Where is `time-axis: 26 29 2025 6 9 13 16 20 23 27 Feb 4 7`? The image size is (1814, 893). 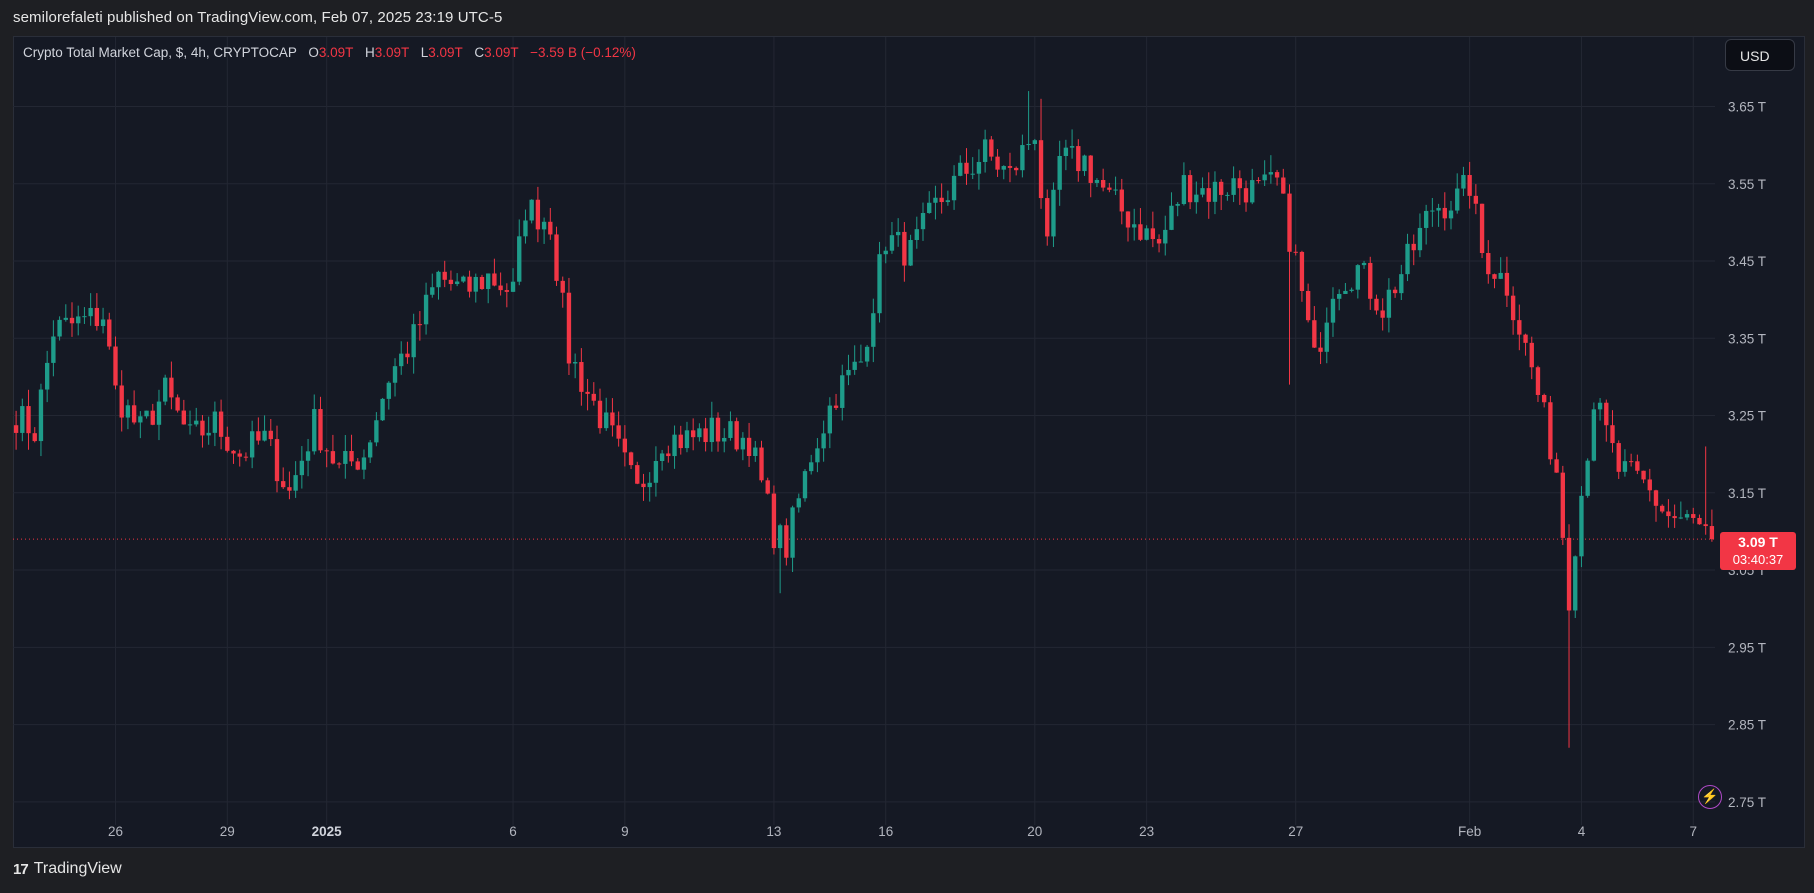 time-axis: 26 29 2025 6 9 13 16 20 23 27 Feb 4 7 is located at coordinates (902, 831).